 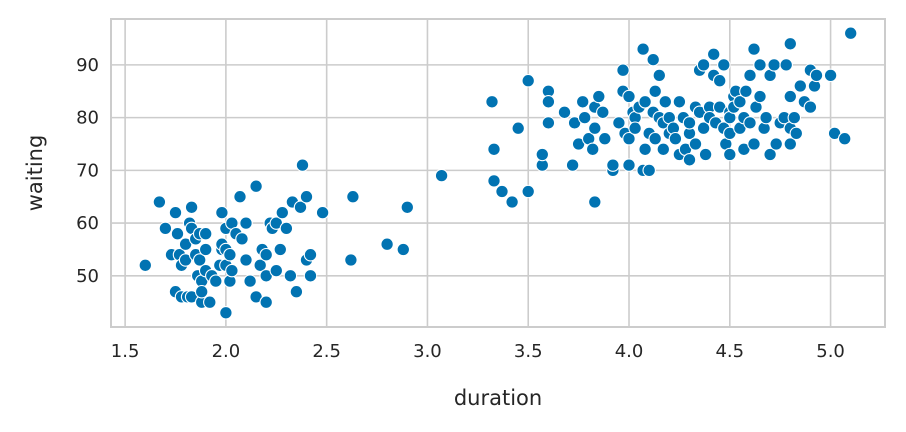 What do you see at coordinates (87, 65) in the screenshot?
I see `y-tick-label: 90` at bounding box center [87, 65].